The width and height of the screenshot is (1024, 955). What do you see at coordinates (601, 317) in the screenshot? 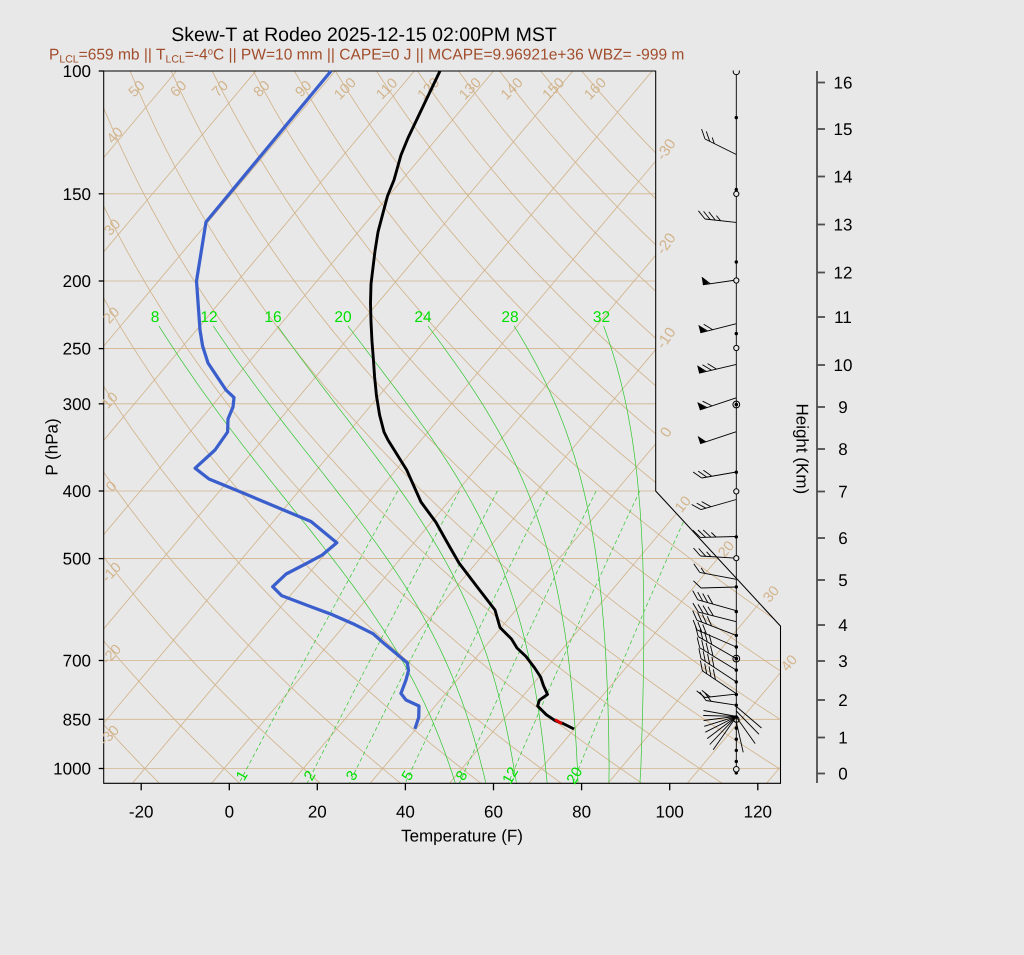
I see `svg-text: 32` at bounding box center [601, 317].